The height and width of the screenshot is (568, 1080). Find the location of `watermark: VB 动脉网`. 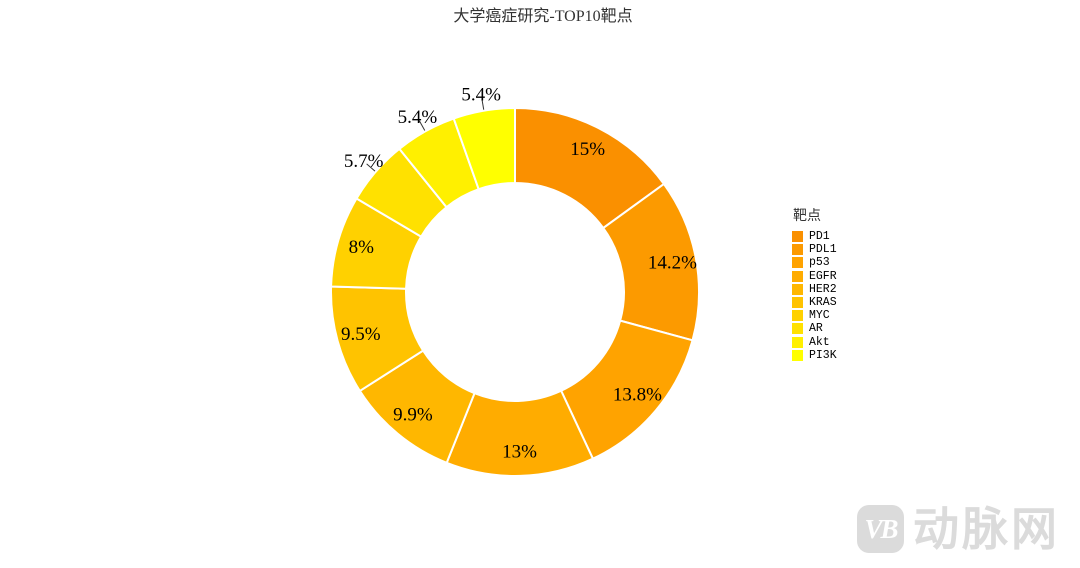

watermark: VB 动脉网 is located at coordinates (958, 529).